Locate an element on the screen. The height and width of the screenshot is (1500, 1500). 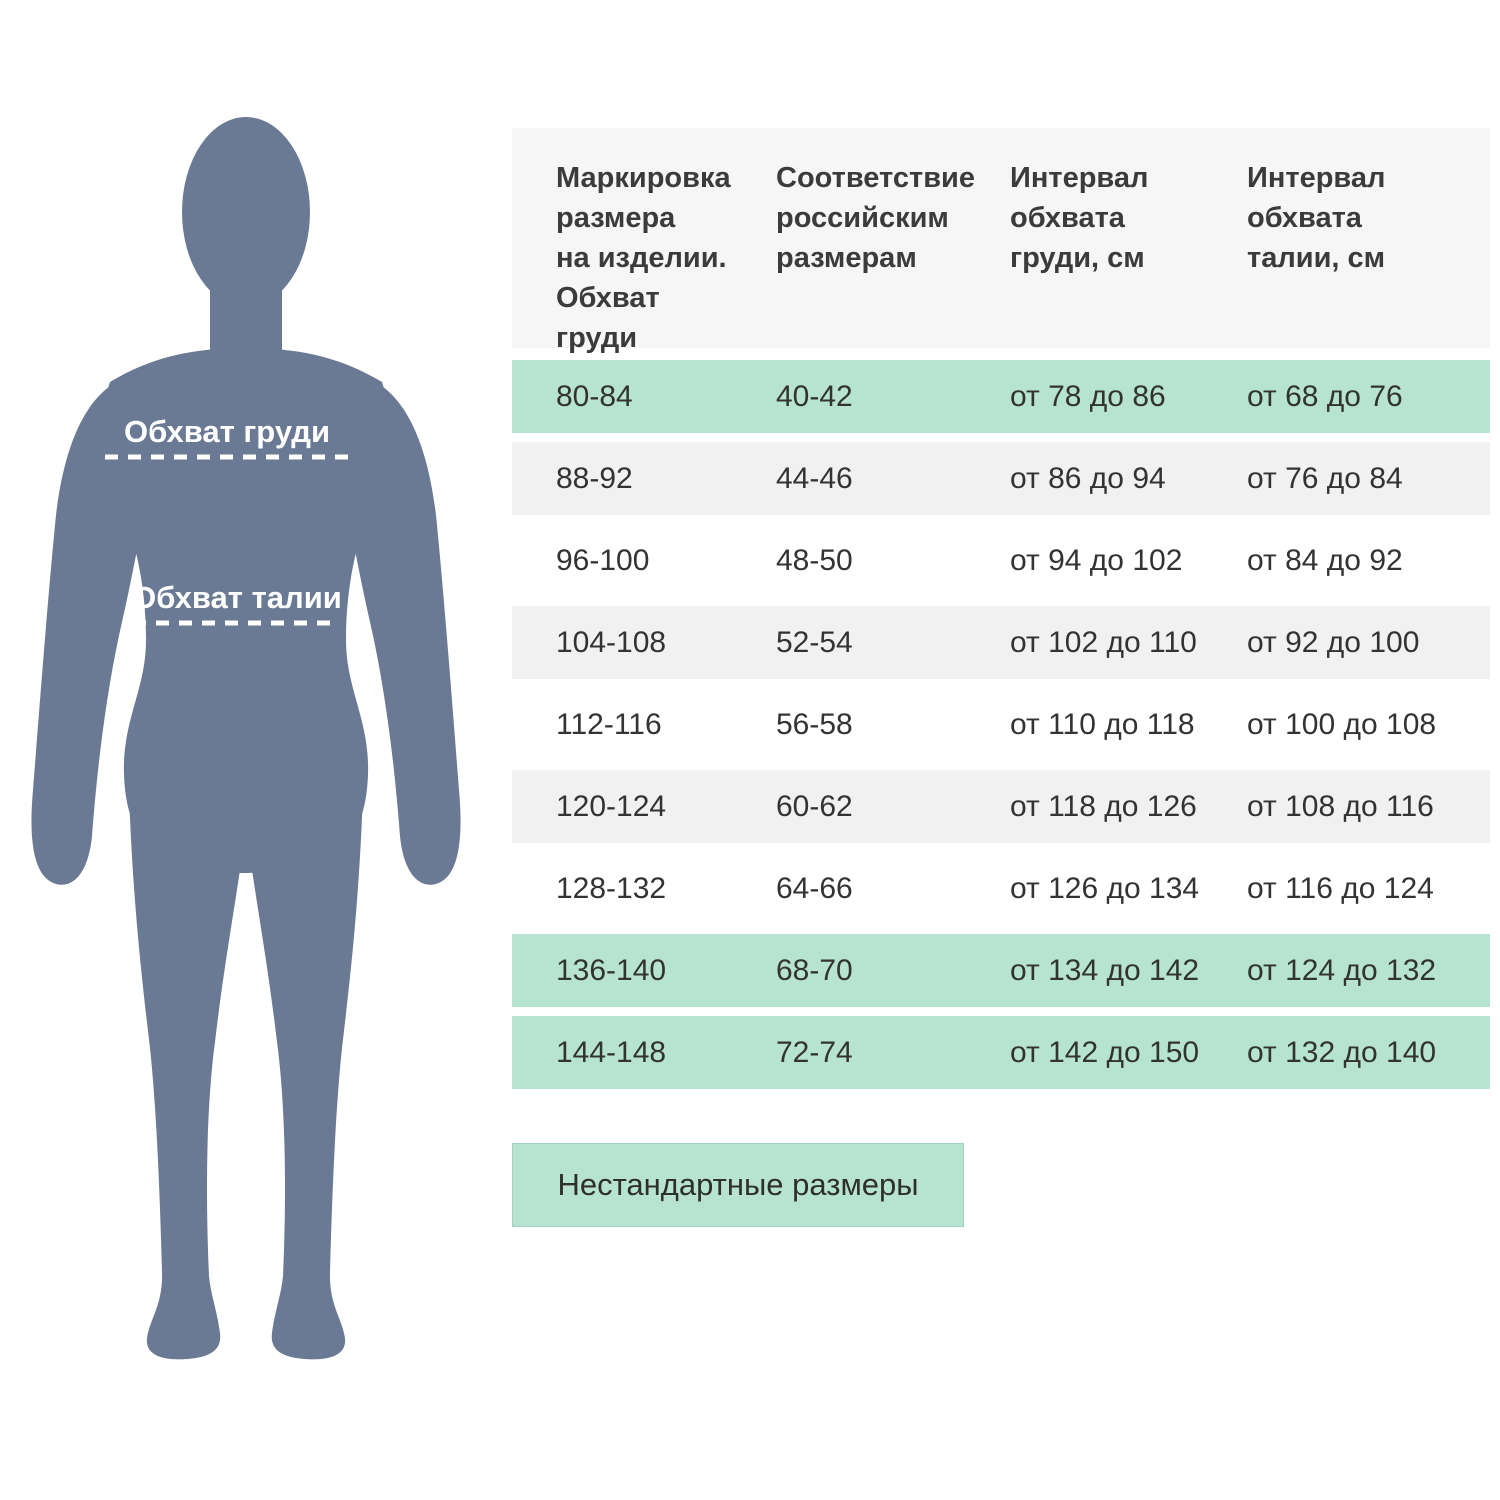
table-row: 120-124 60-62 от 118 до 126 от 108 до 116 is located at coordinates (1001, 806).